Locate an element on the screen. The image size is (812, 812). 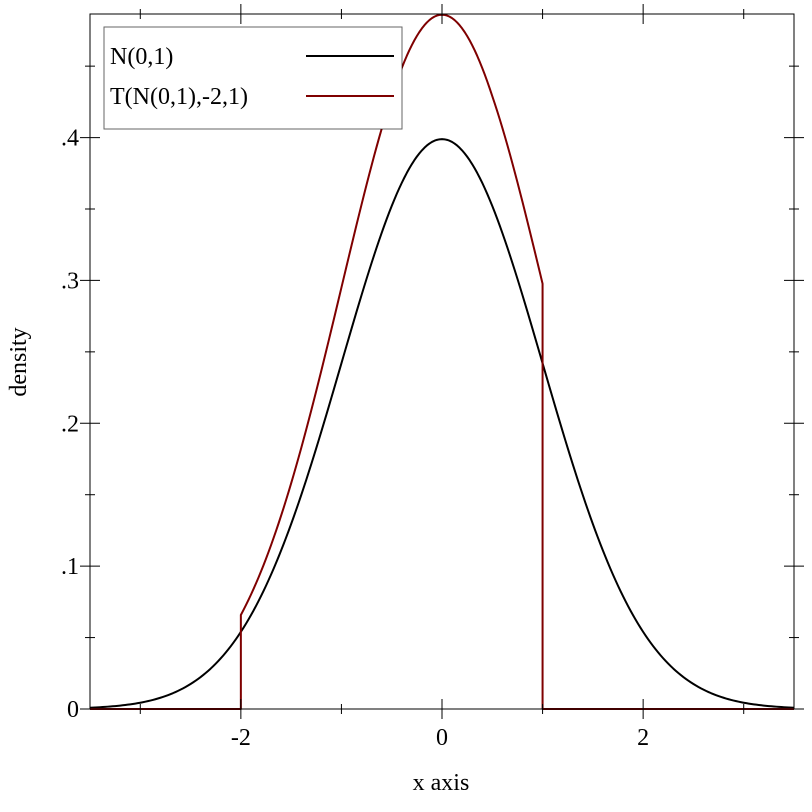
x-axis-label: x axis is located at coordinates (441, 783).